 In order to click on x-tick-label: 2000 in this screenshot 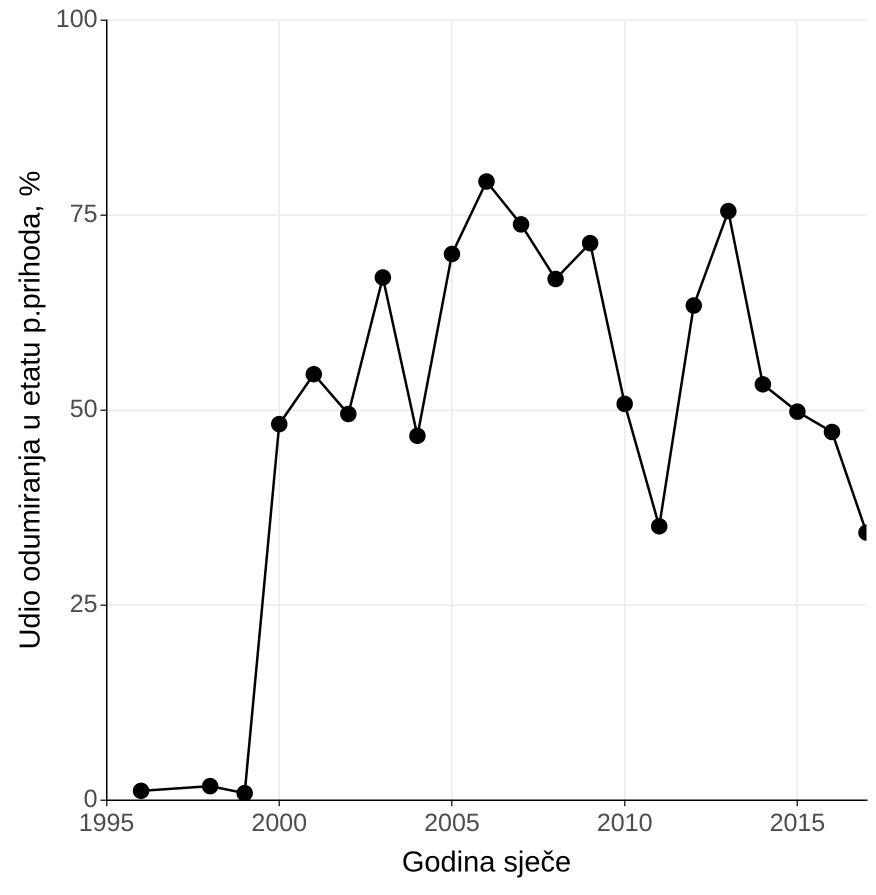, I will do `click(279, 823)`.